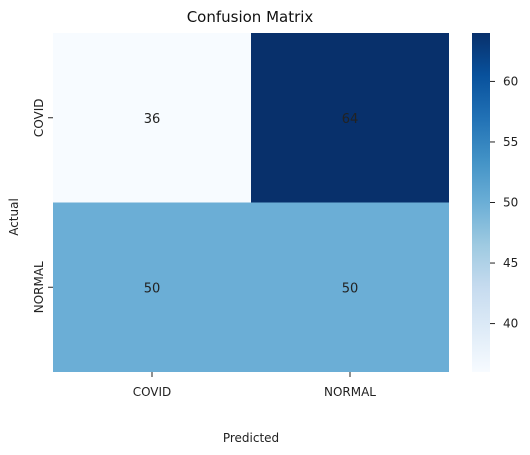 Image resolution: width=530 pixels, height=455 pixels. I want to click on heatmap-cell-label: 64, so click(350, 119).